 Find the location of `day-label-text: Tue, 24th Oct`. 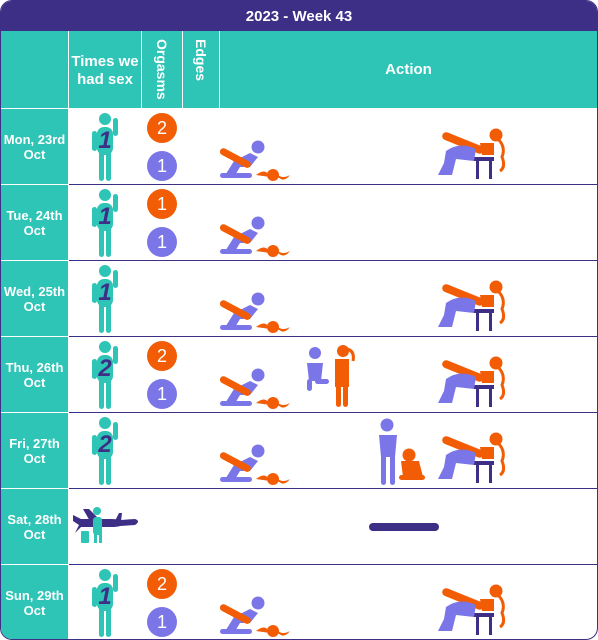

day-label-text: Tue, 24th Oct is located at coordinates (34, 222).